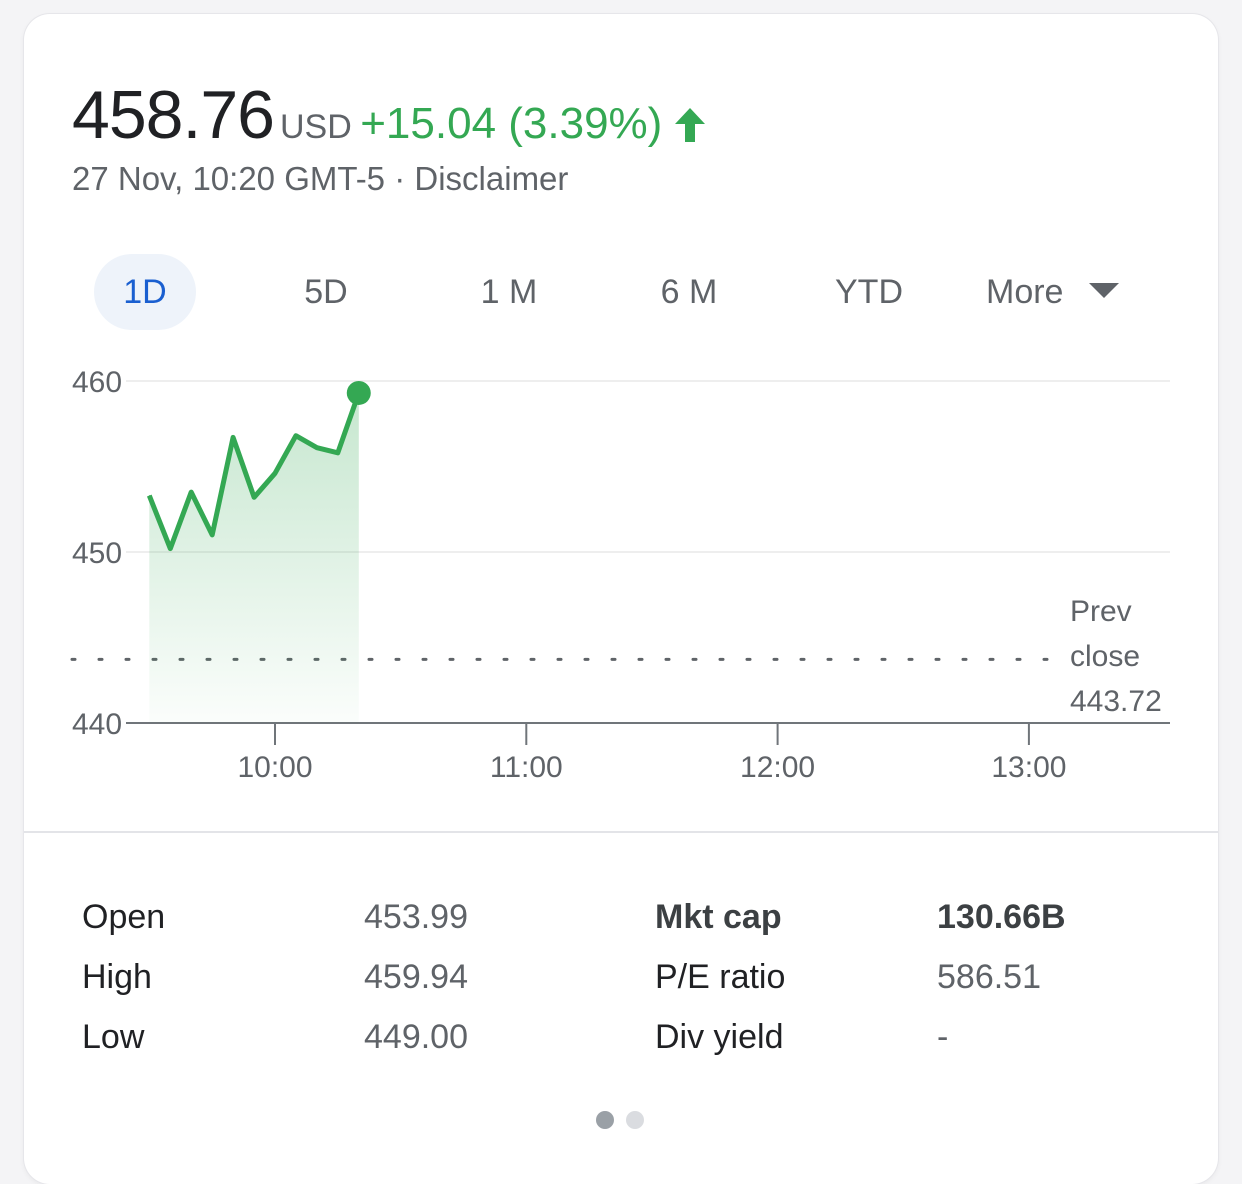  Describe the element at coordinates (621, 832) in the screenshot. I see `section-divider` at that location.